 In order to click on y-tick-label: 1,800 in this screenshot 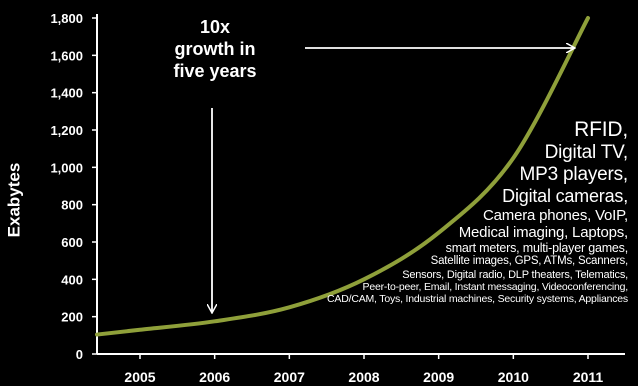, I will do `click(66, 18)`.